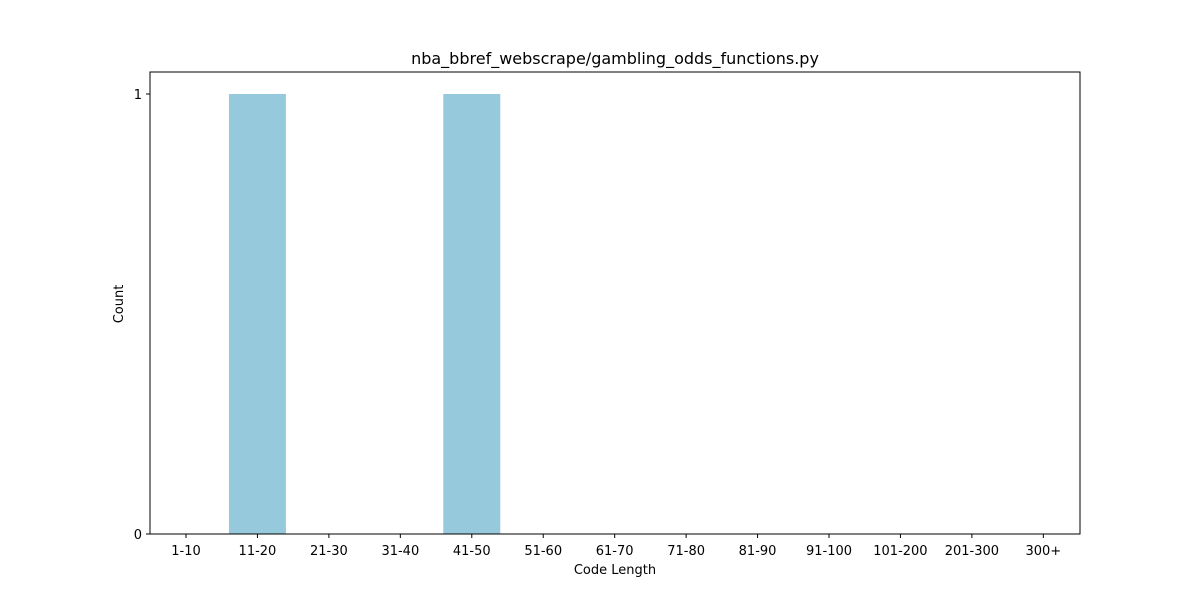  What do you see at coordinates (472, 551) in the screenshot?
I see `x-tick-label: 41-50` at bounding box center [472, 551].